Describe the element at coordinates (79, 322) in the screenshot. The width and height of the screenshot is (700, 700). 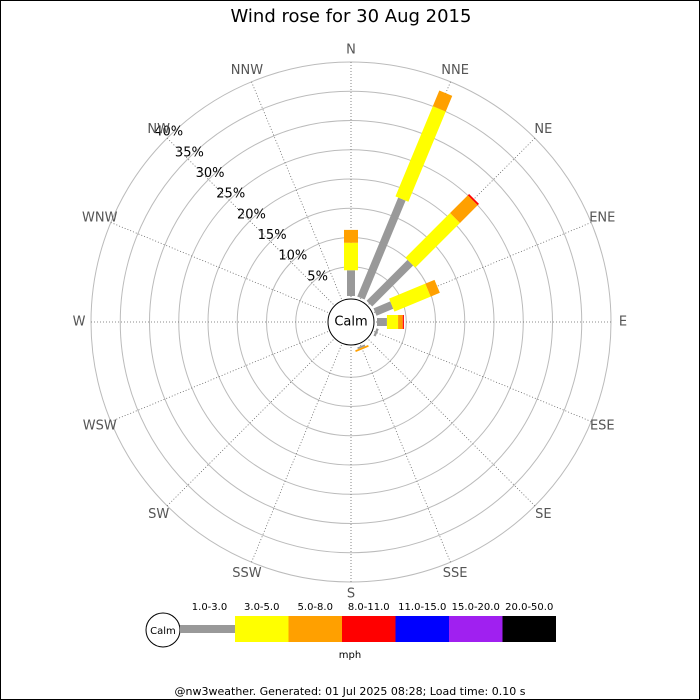
I see `direction-label: W` at that location.